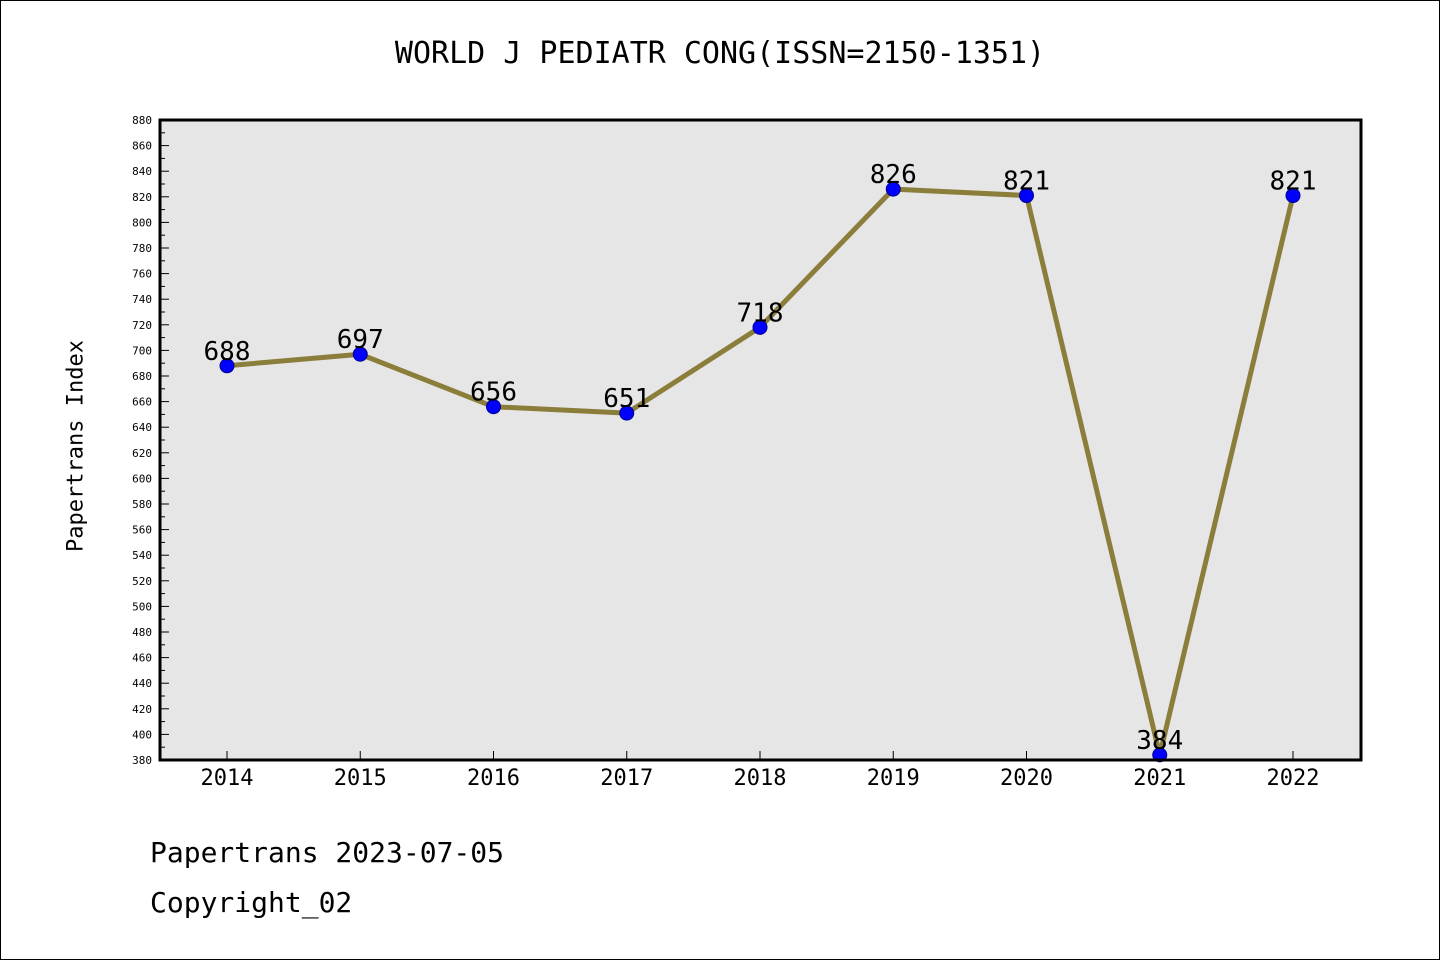 The height and width of the screenshot is (960, 1440). I want to click on y-tick-label: 860, so click(142, 146).